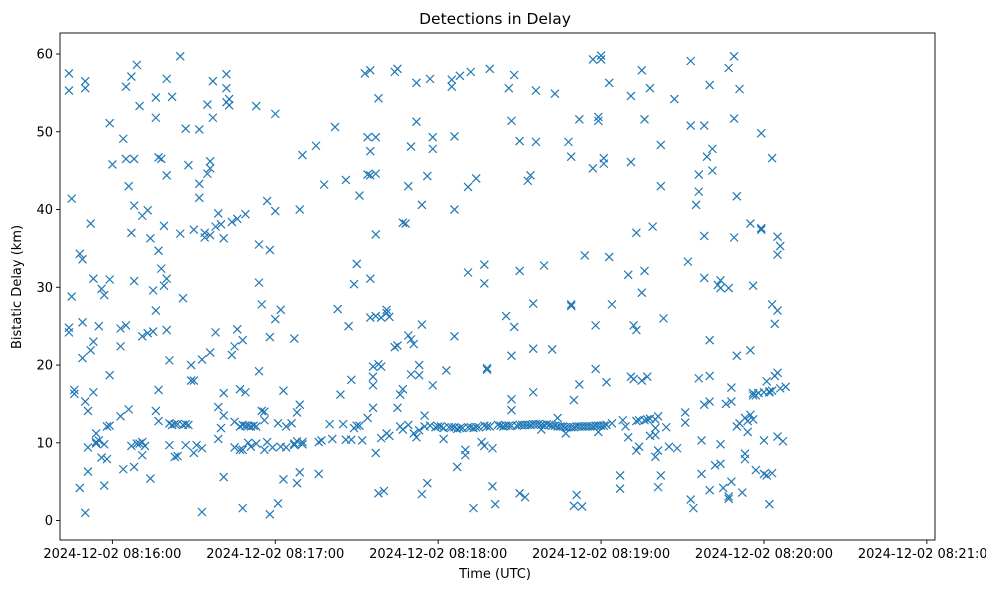 This screenshot has width=986, height=590. I want to click on y-tick-label: 20, so click(44, 366).